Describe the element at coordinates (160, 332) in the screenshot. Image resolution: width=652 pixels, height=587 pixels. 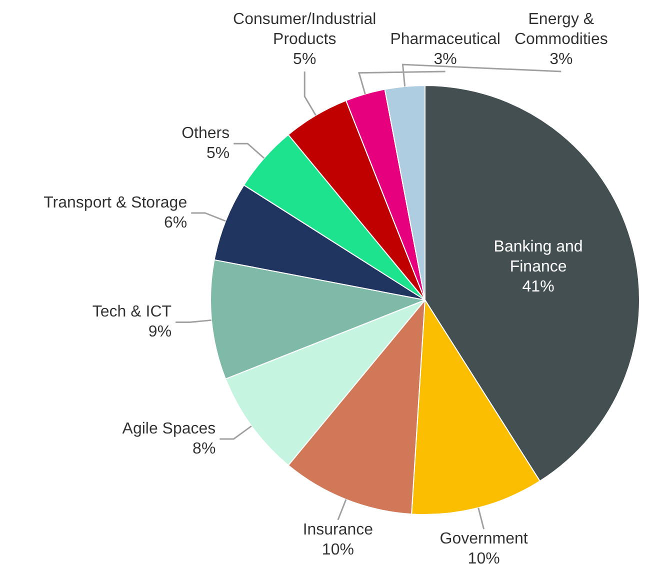
I see `data-label: 9%` at that location.